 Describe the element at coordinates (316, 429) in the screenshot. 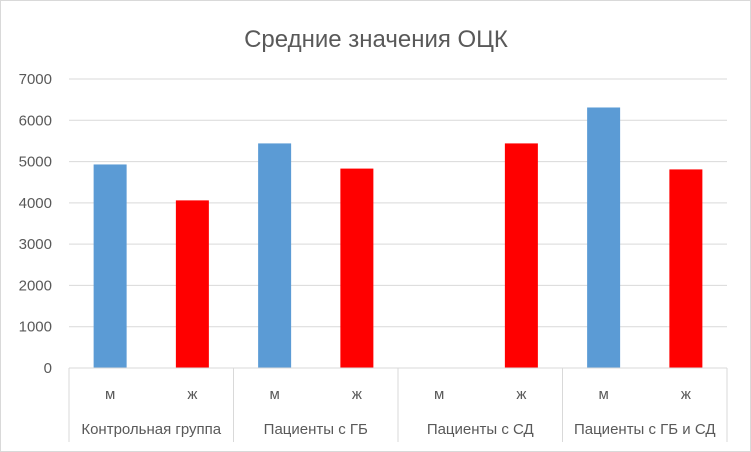

I see `group-label: Пациенты с ГБ` at that location.